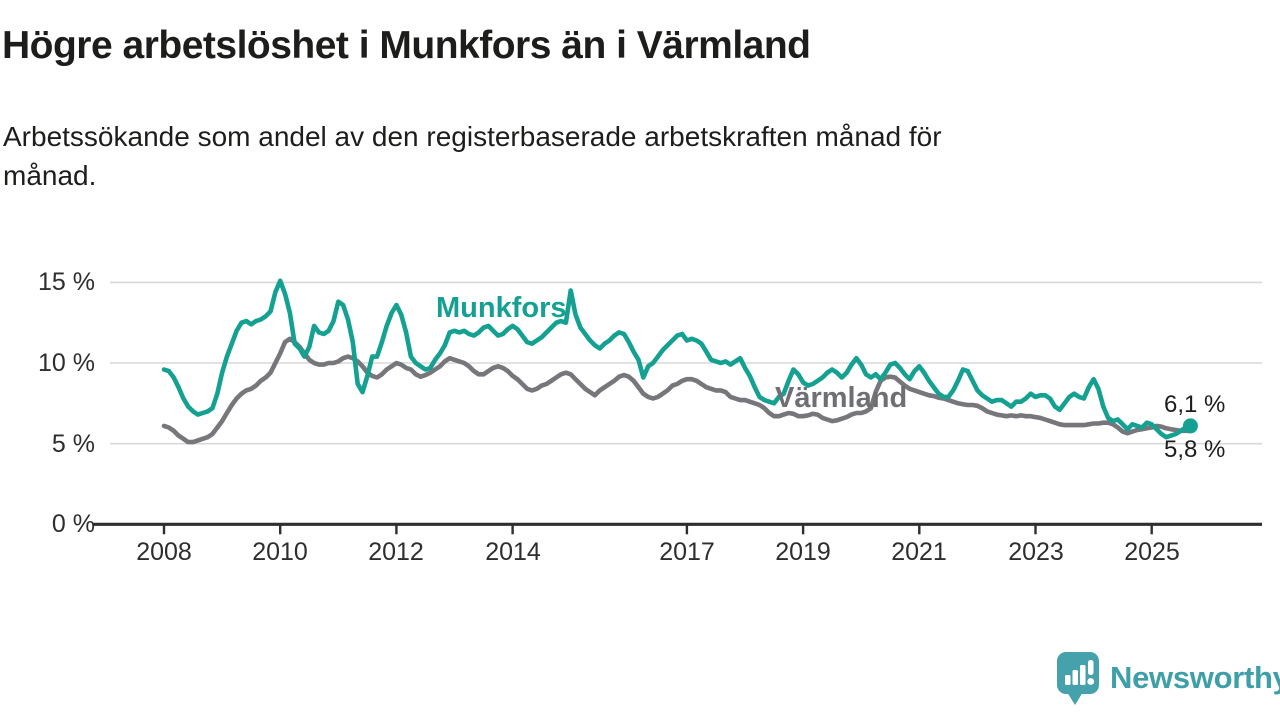  Describe the element at coordinates (73, 524) in the screenshot. I see `y-tick-label: 0 %` at that location.